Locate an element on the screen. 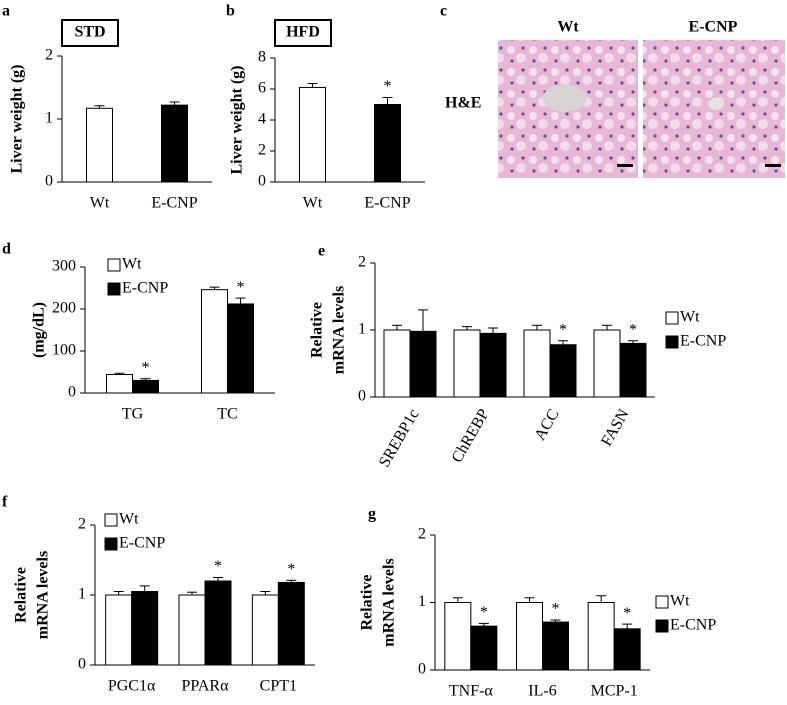 The width and height of the screenshot is (787, 705). panel-letter: f is located at coordinates (5, 502).